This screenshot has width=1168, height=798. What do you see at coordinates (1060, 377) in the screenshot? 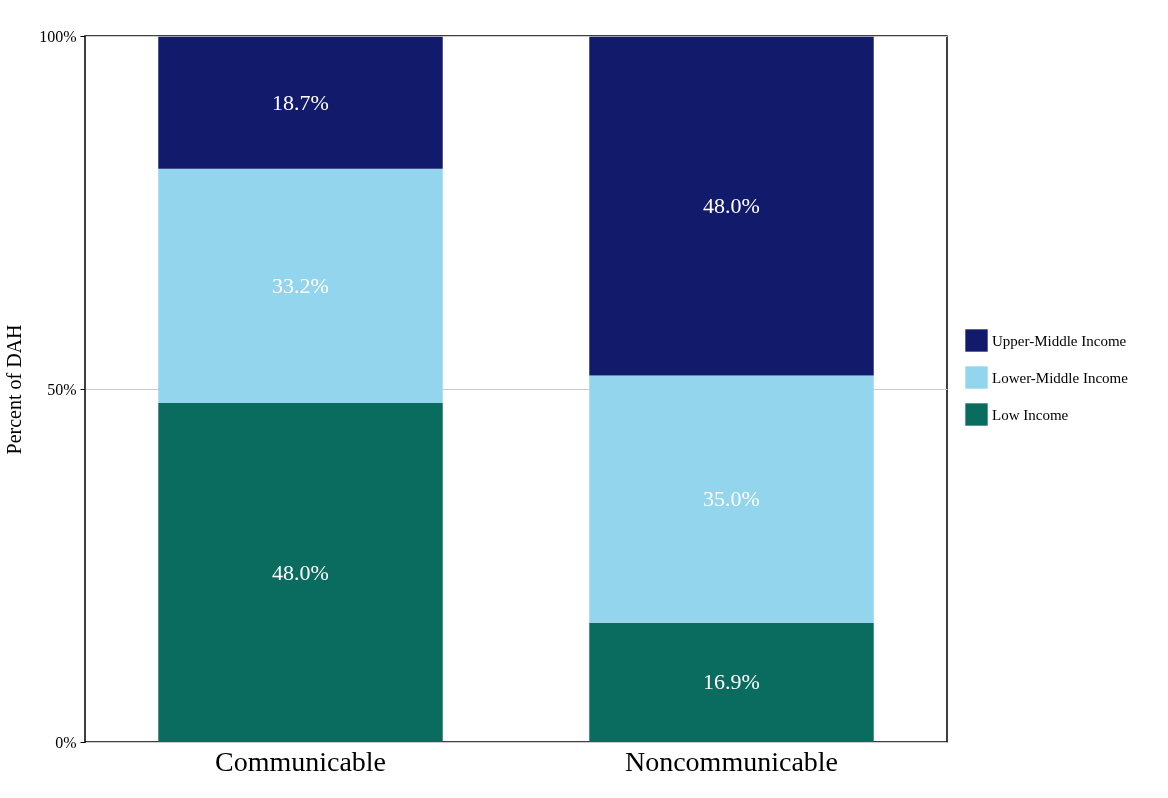
I see `legend-label: Lower-Middle Income` at bounding box center [1060, 377].